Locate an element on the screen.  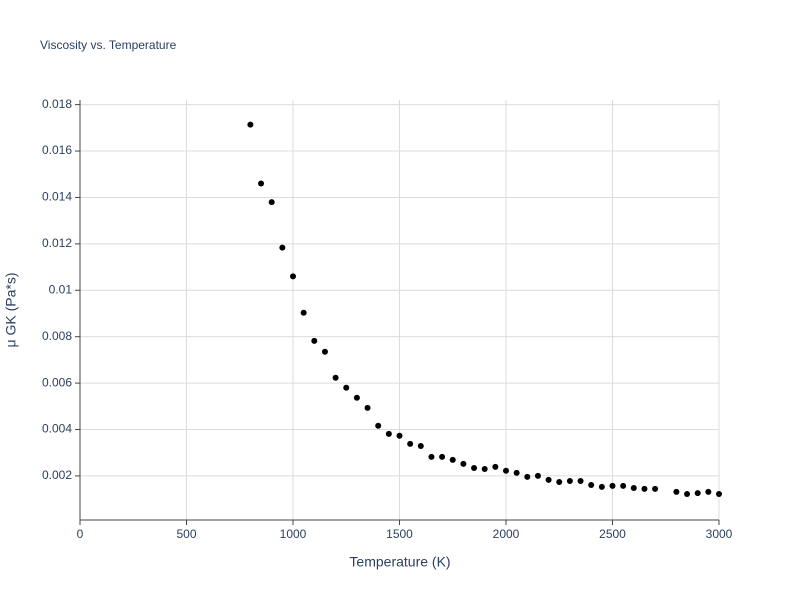
y-tick-label: 0.012 is located at coordinates (57, 243).